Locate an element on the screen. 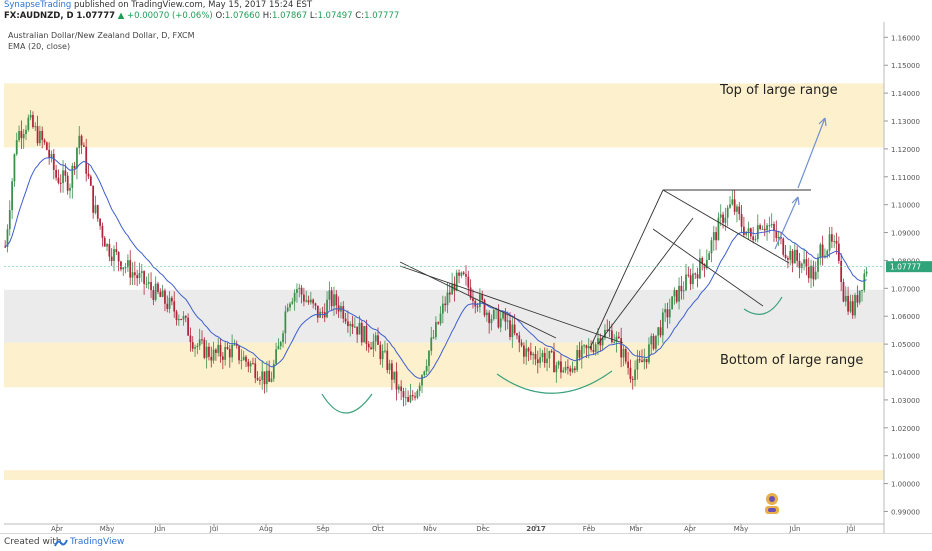 This screenshot has height=551, width=932. x-tick-label: Jul is located at coordinates (214, 529).